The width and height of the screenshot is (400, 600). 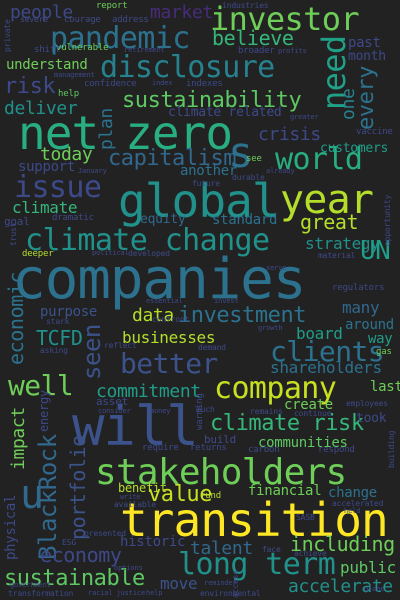 I want to click on word-support: support, so click(x=47, y=167).